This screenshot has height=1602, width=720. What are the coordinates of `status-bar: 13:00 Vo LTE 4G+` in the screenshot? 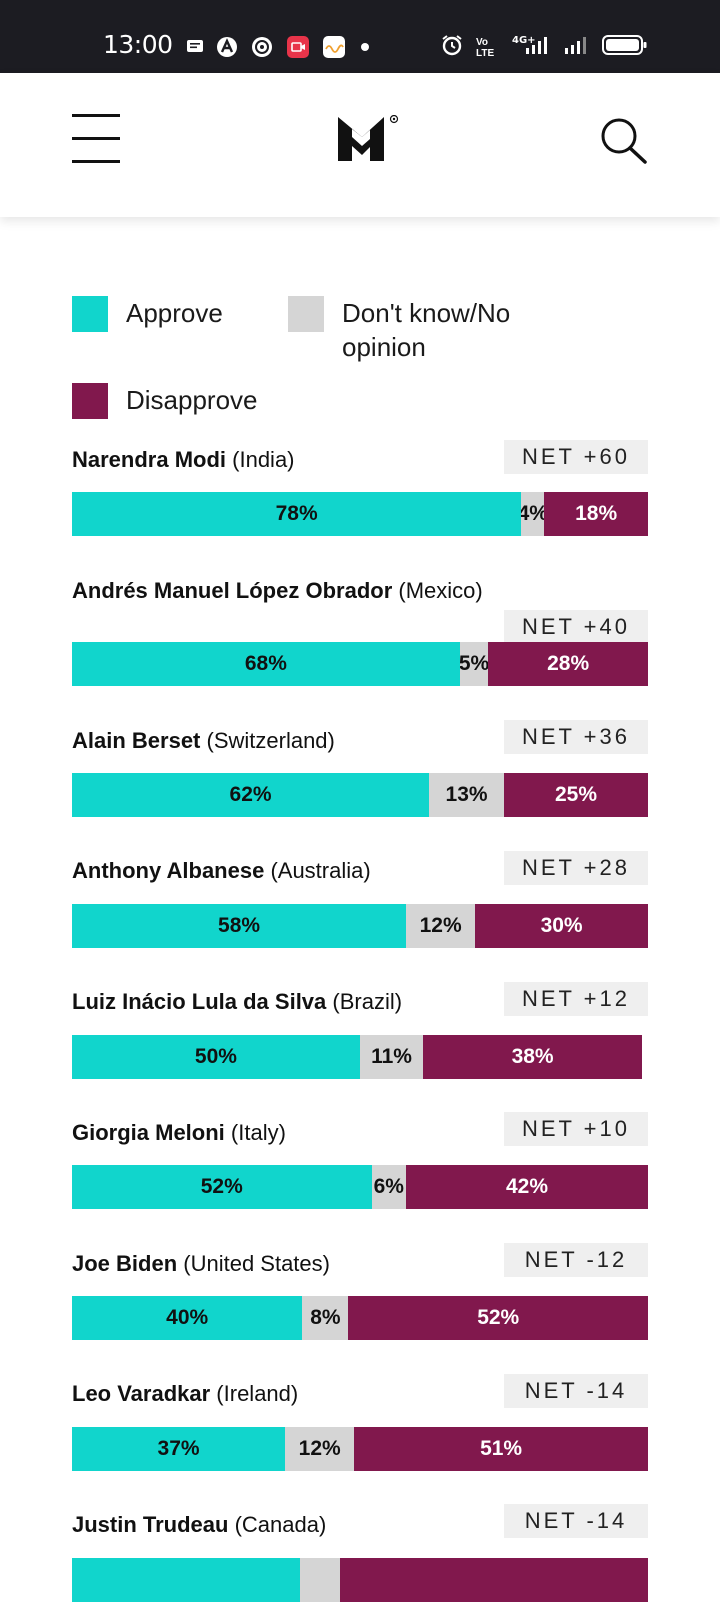 It's located at (360, 36).